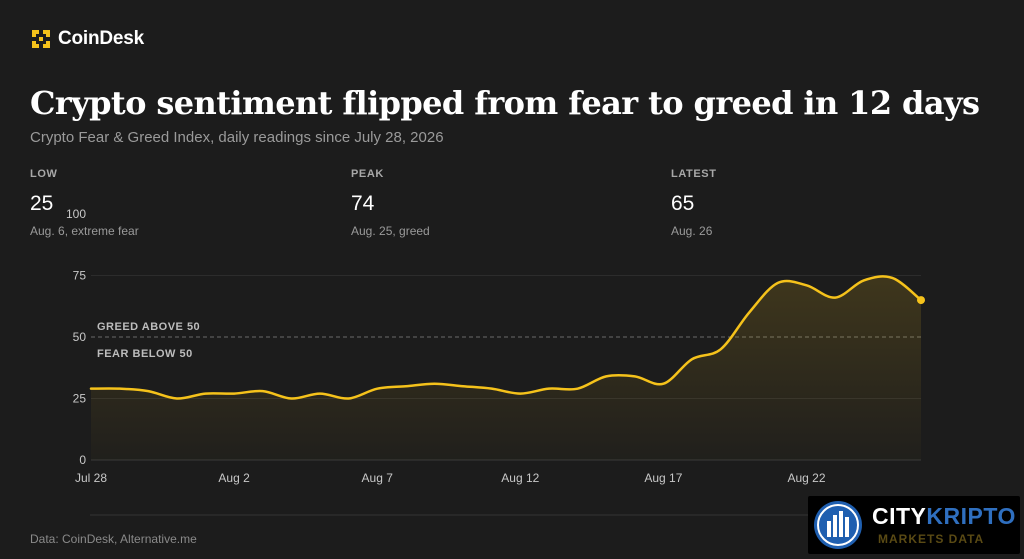 Image resolution: width=1024 pixels, height=559 pixels. I want to click on latest-point, so click(921, 300).